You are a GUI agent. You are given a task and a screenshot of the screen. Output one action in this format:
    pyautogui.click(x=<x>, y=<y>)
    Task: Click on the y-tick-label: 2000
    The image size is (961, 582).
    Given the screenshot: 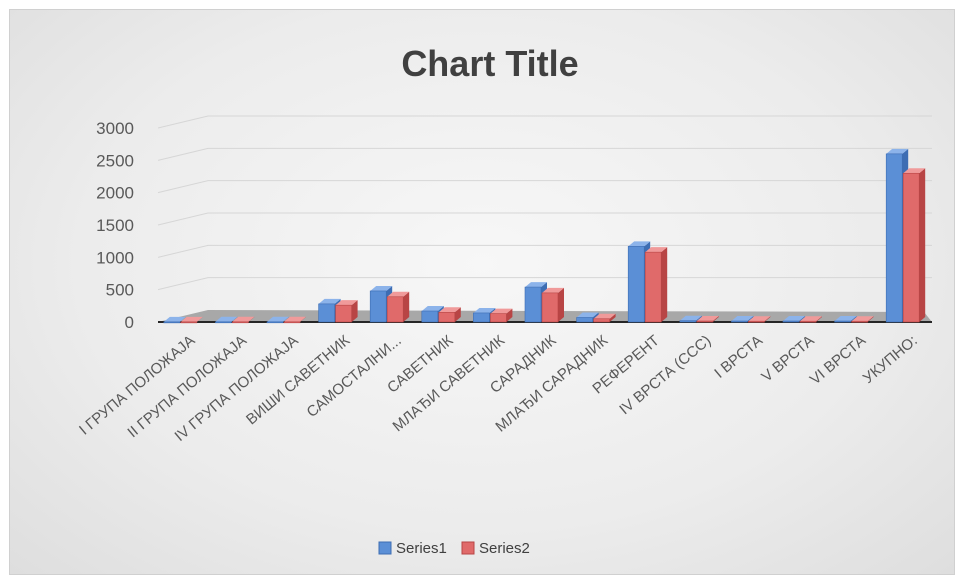 What is the action you would take?
    pyautogui.click(x=115, y=193)
    